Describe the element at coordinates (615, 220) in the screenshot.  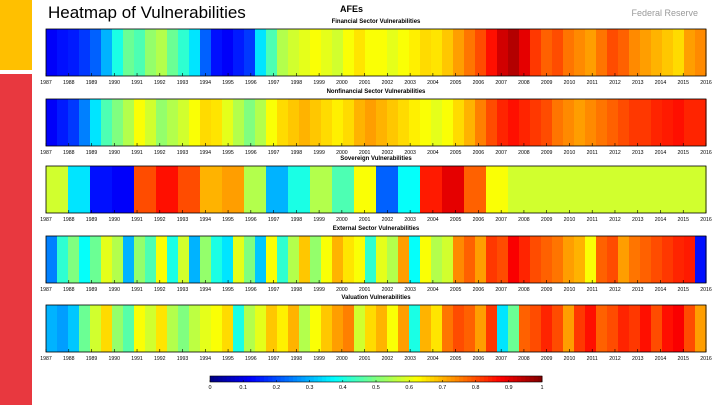
I see `sovereign-vulnerabilities-tick-label: 2012` at that location.